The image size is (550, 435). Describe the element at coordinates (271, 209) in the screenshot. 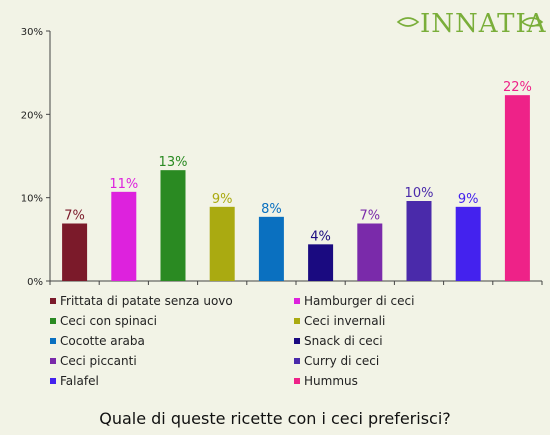

I see `bar-data-label: 8%` at that location.